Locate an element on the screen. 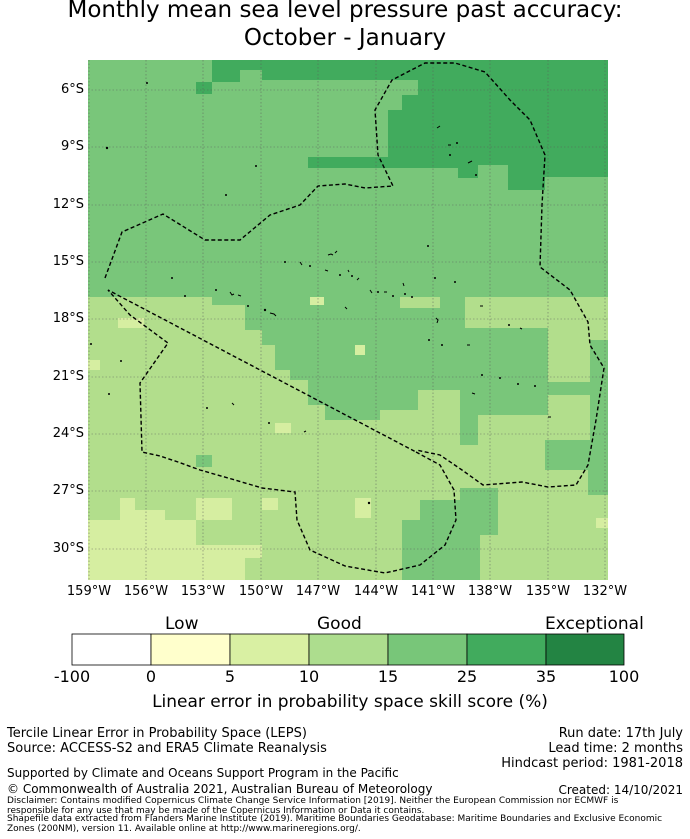 The image size is (690, 839). colorbar-tick-100: 100 is located at coordinates (624, 676).